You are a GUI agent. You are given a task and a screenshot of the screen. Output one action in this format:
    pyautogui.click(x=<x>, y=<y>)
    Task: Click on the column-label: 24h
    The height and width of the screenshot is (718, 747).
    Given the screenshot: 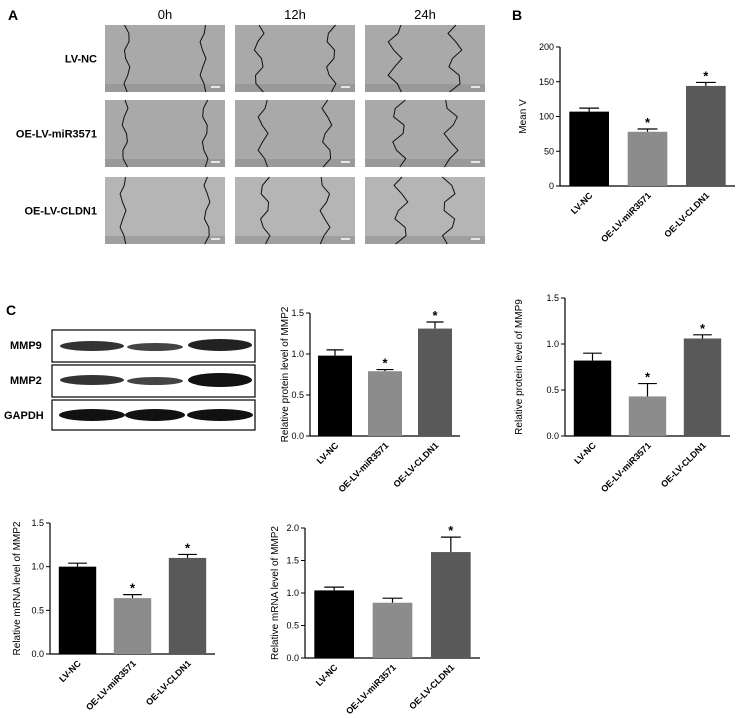 What is the action you would take?
    pyautogui.click(x=425, y=14)
    